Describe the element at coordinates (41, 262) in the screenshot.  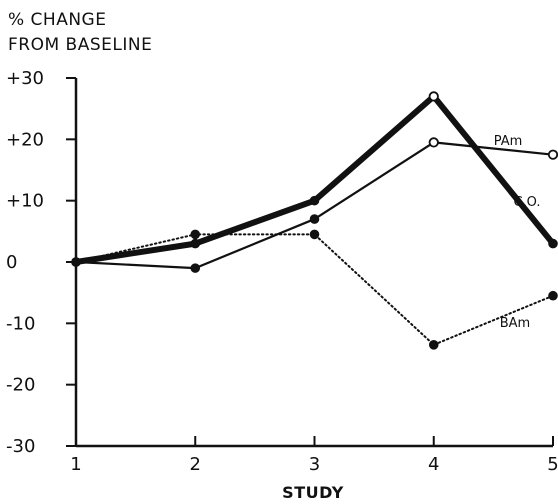
I see `y-axis-ticks: +30 +20 +10 0 -10 -20 -30` at that location.